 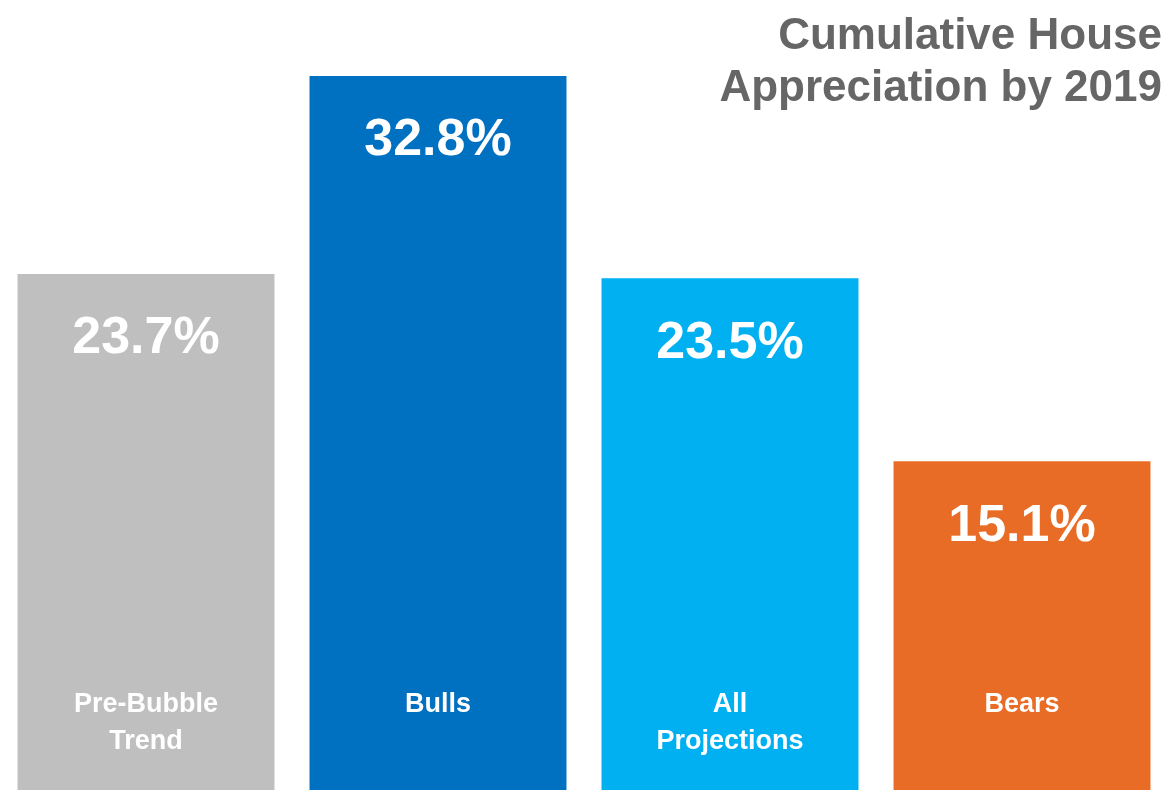 What do you see at coordinates (730, 722) in the screenshot?
I see `x-tick-label: All Projections` at bounding box center [730, 722].